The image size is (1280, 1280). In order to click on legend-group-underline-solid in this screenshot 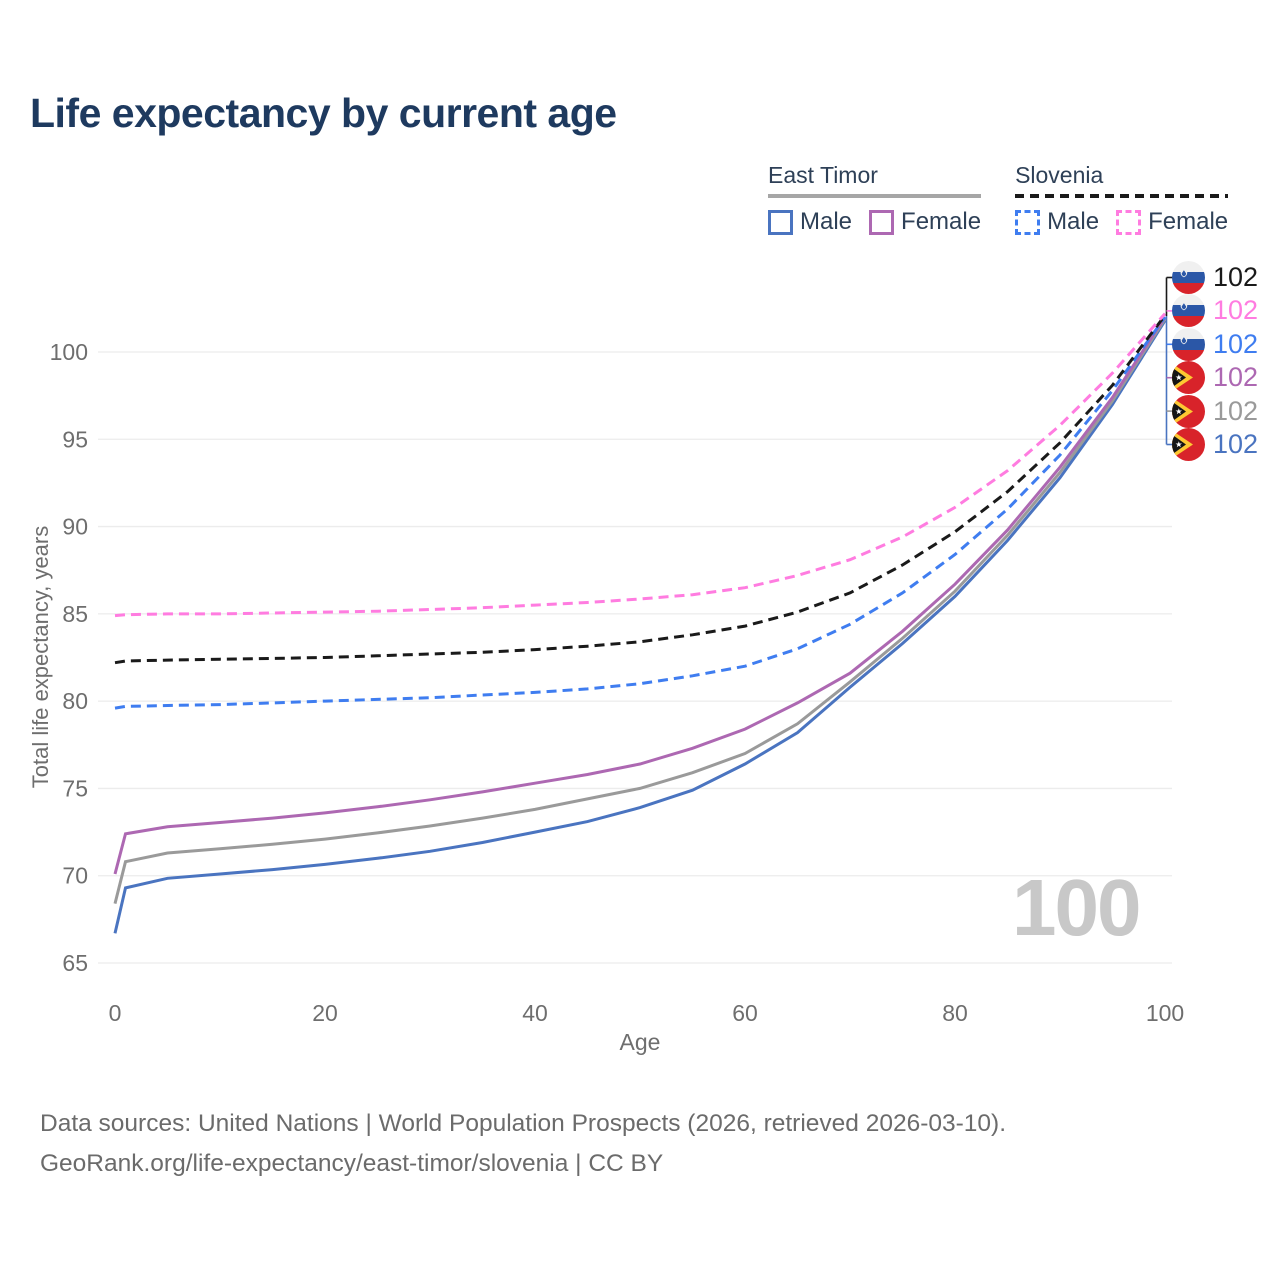, I will do `click(875, 196)`.